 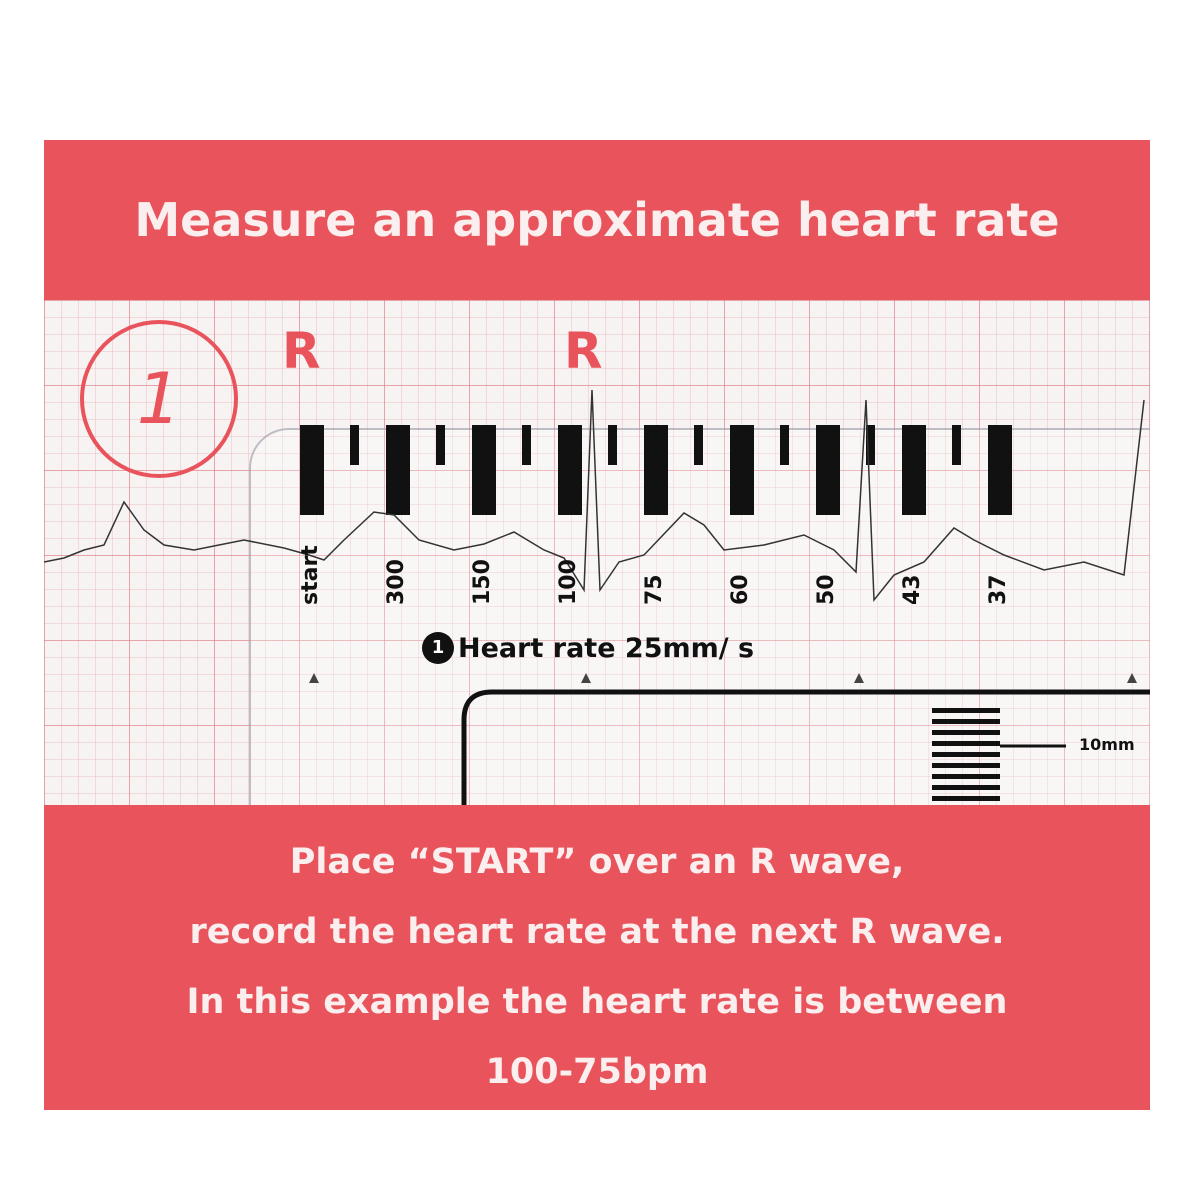 What do you see at coordinates (396, 582) in the screenshot?
I see `scale-label-300: 300` at bounding box center [396, 582].